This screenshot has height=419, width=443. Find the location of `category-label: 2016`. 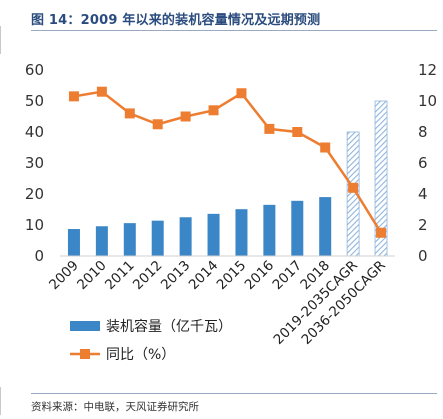

category-label: 2016 is located at coordinates (260, 276).